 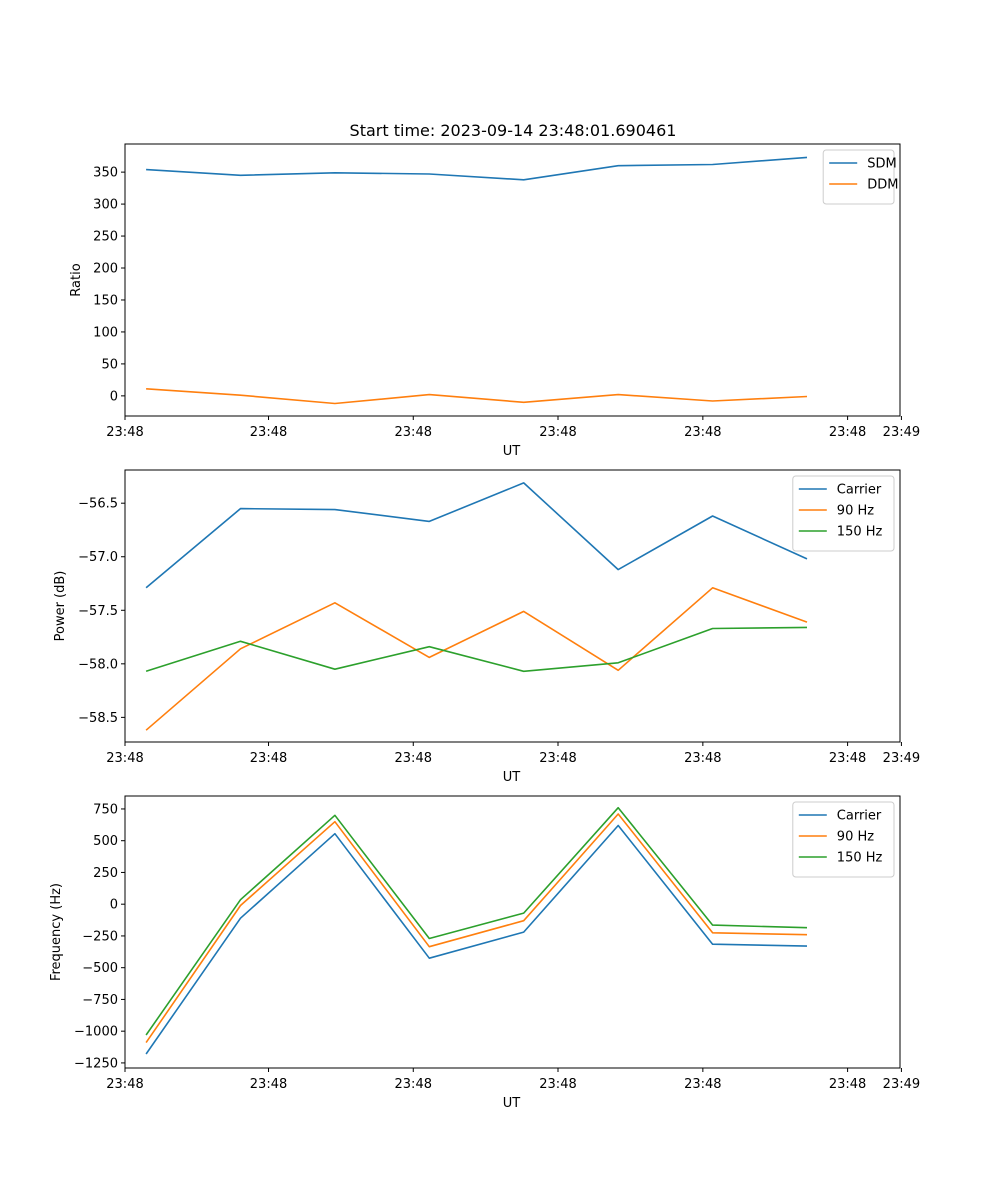 What do you see at coordinates (98, 664) in the screenshot?
I see `power-y-tick-label: −58.0` at bounding box center [98, 664].